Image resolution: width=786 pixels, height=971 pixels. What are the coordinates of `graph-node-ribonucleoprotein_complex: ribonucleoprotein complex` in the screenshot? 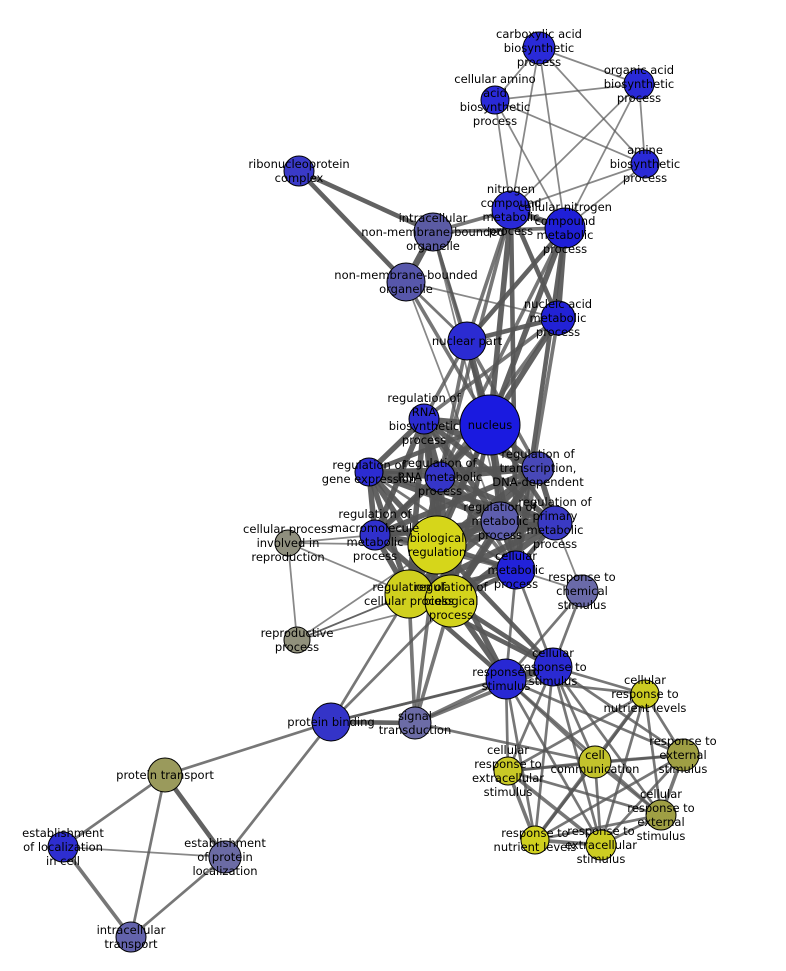 It's located at (299, 171).